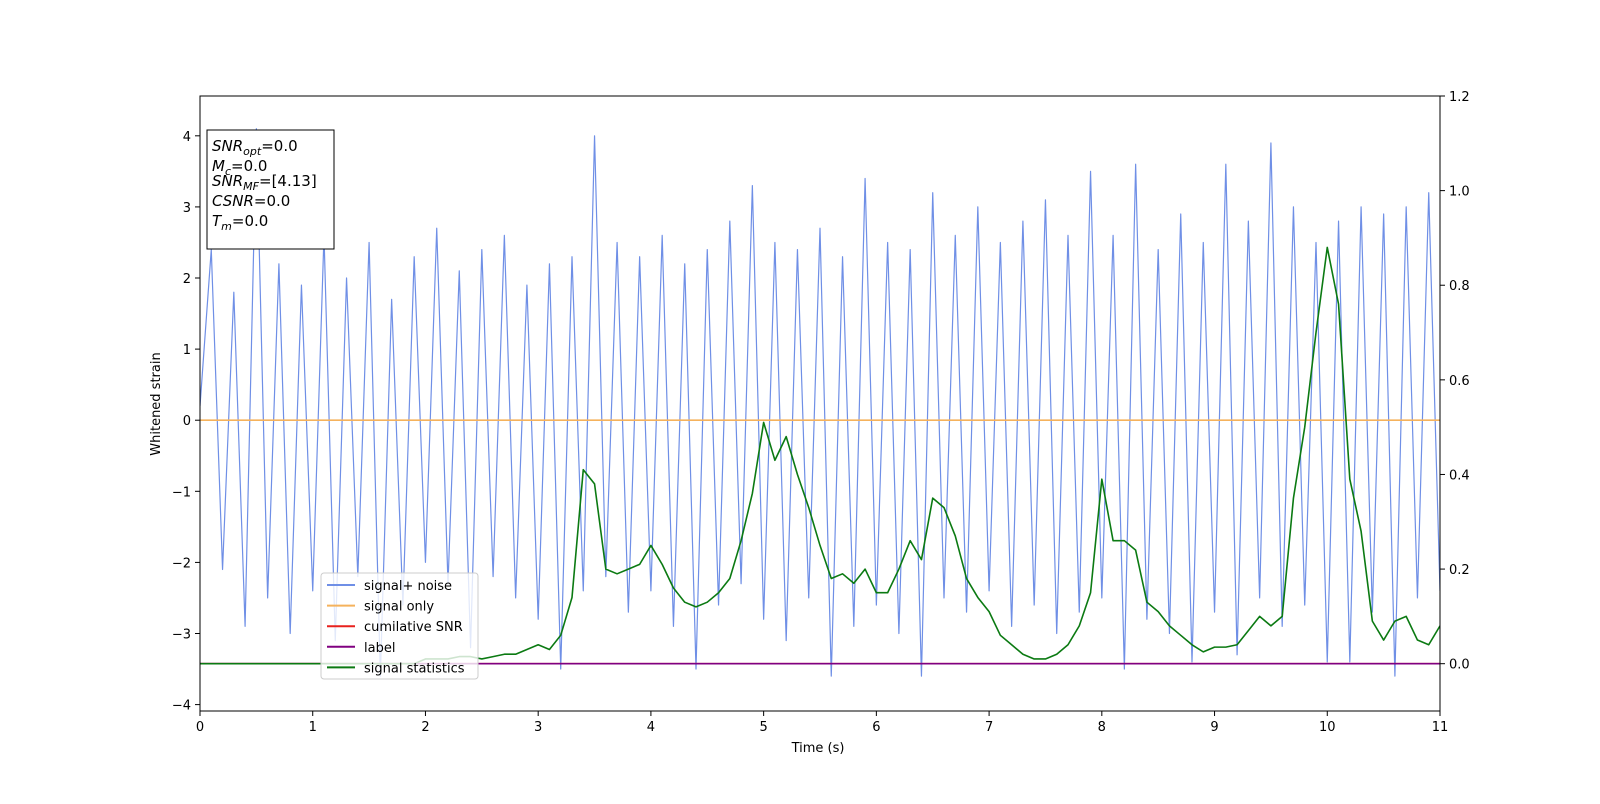  Describe the element at coordinates (313, 727) in the screenshot. I see `x-tick-label: 1` at that location.